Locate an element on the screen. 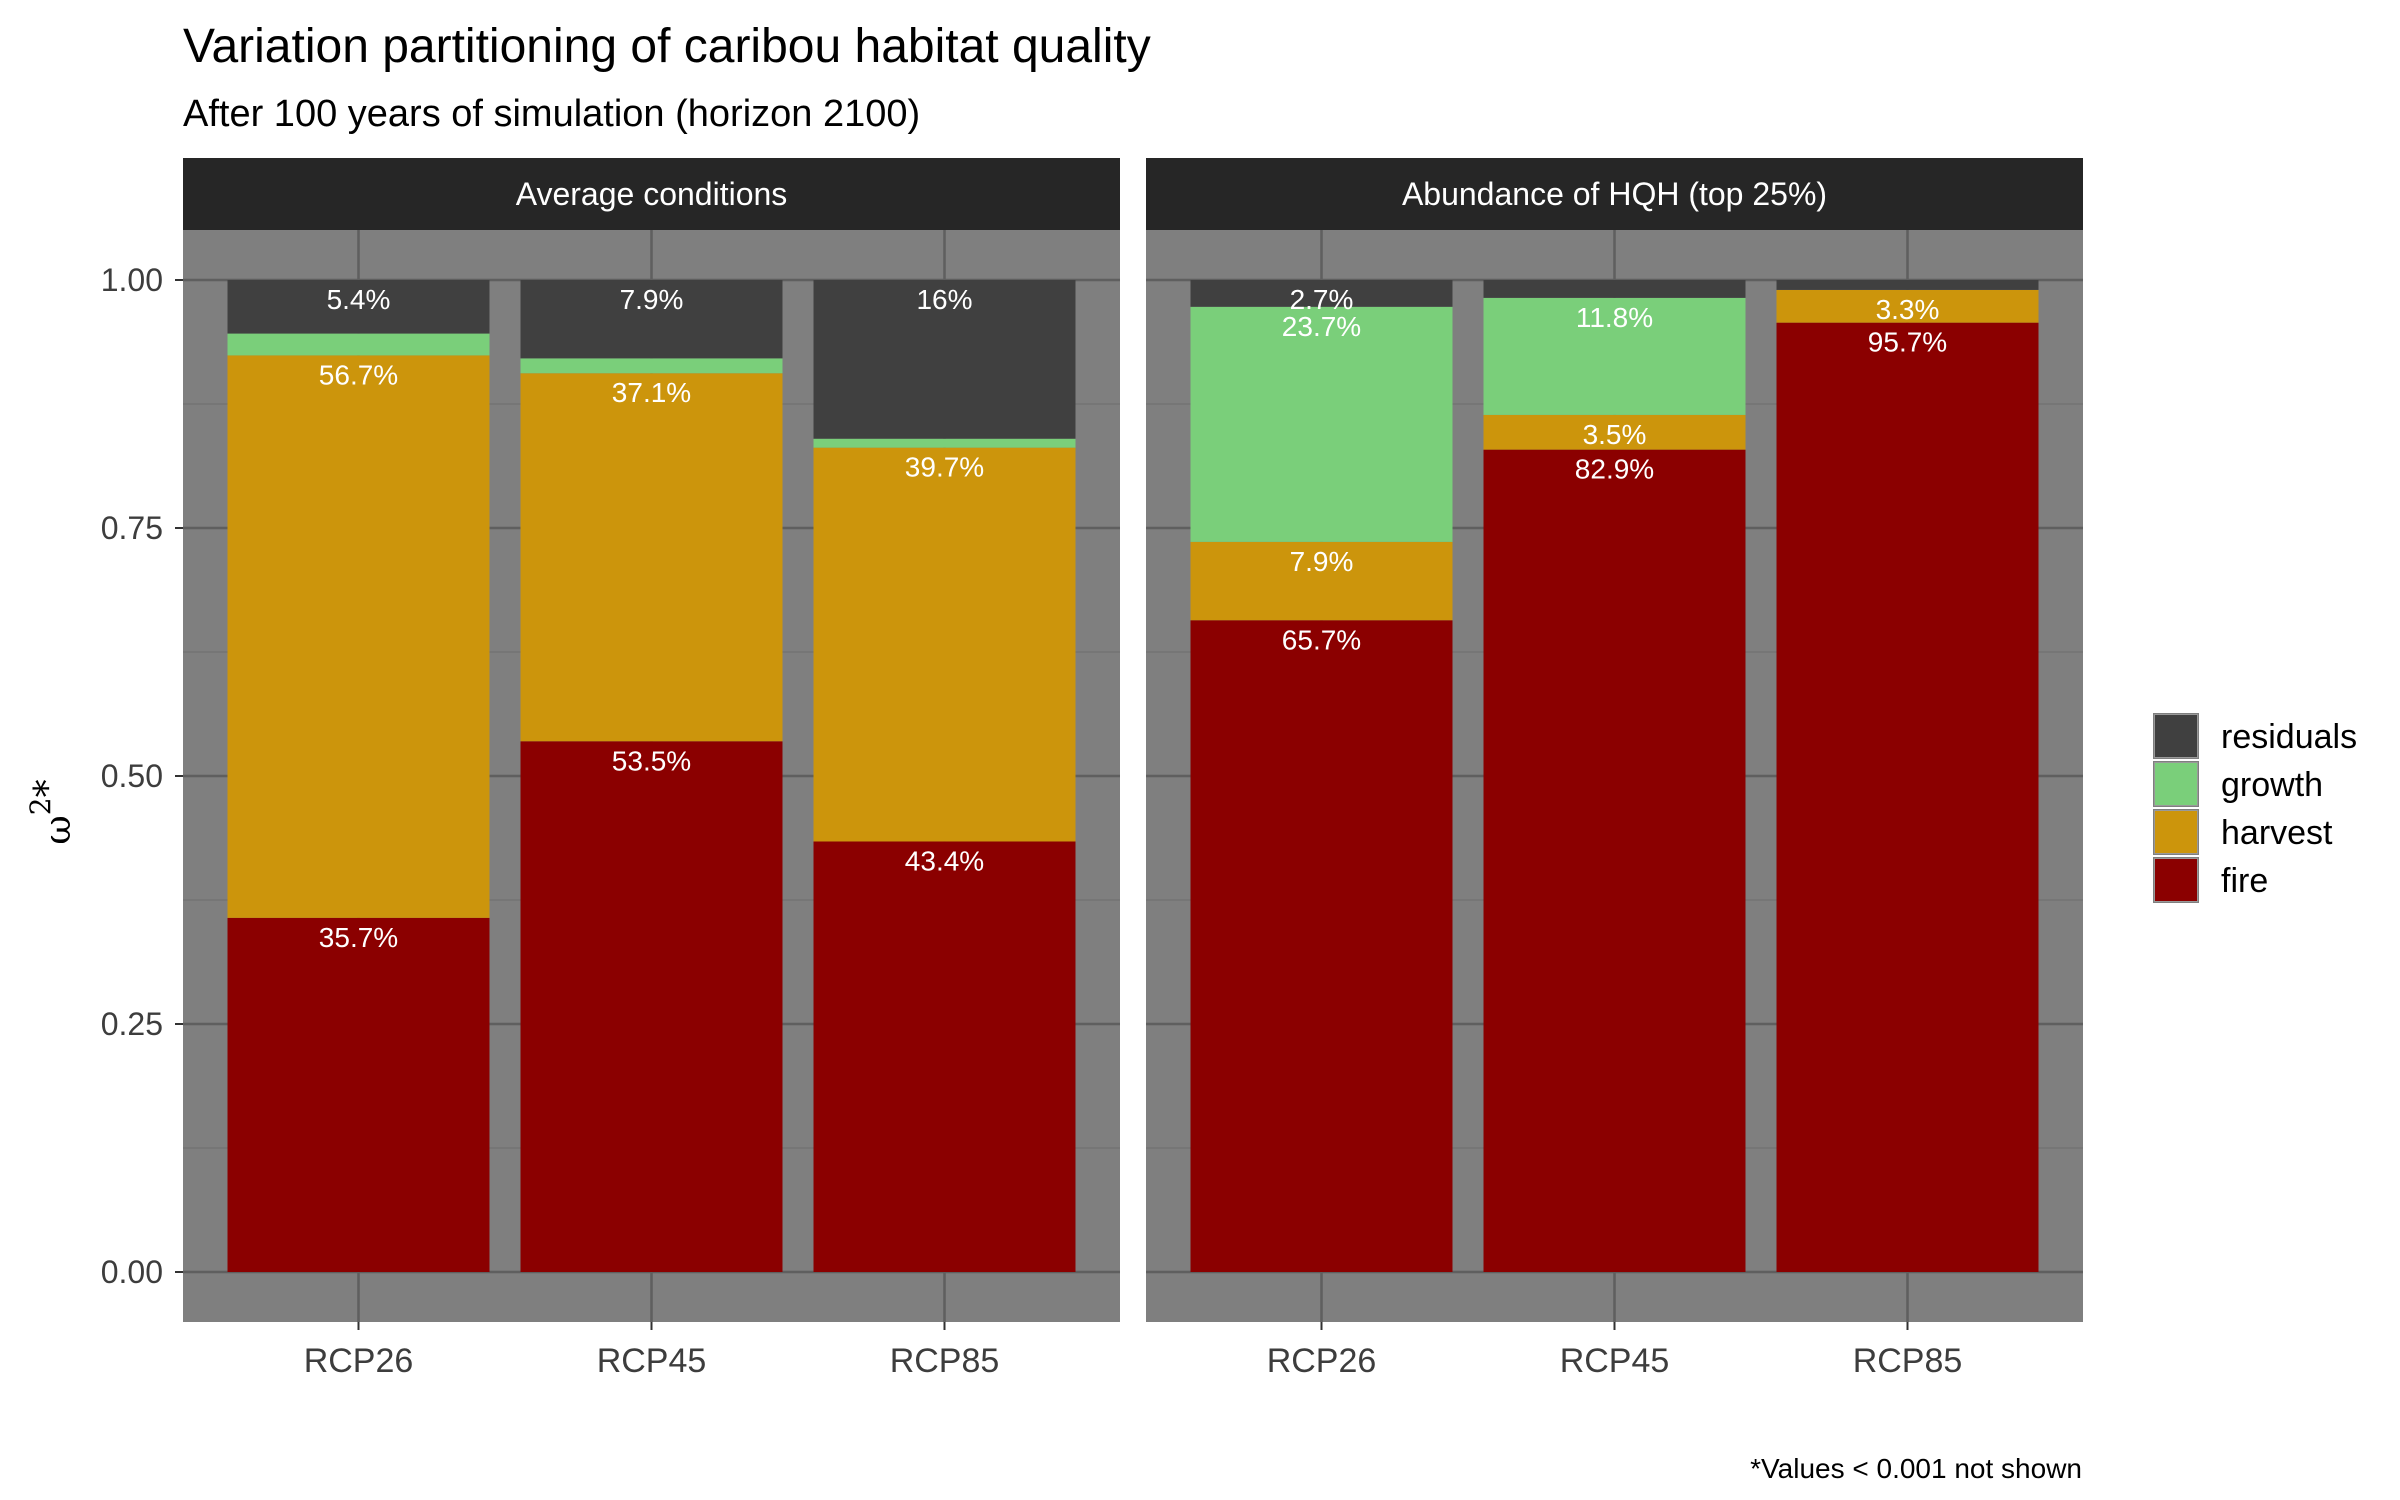 The height and width of the screenshot is (1500, 2400). y-tick-label: 1.00 is located at coordinates (132, 280).